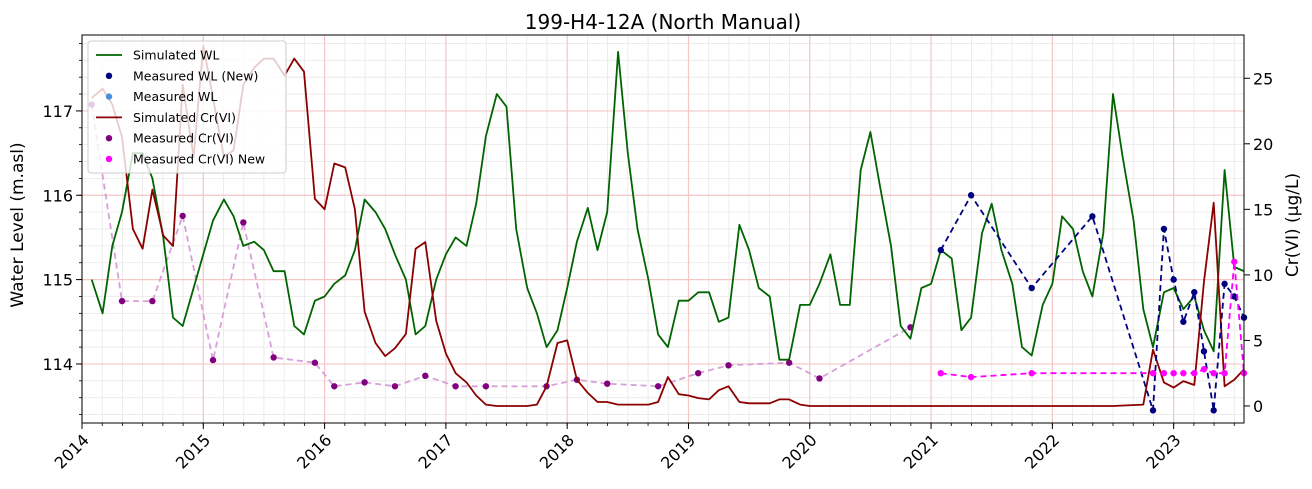 This screenshot has width=1312, height=489. What do you see at coordinates (57, 195) in the screenshot?
I see `y-tick-label: 116` at bounding box center [57, 195].